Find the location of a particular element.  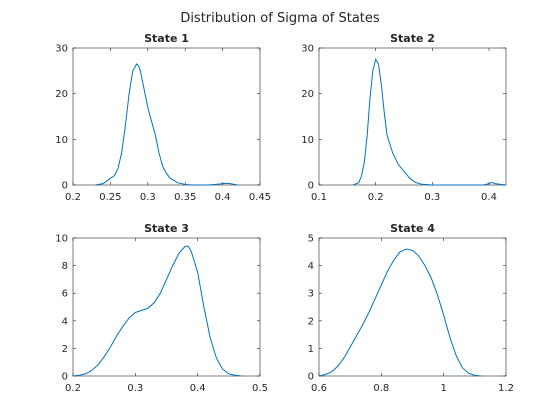

subplot-title: State 1 is located at coordinates (166, 38).